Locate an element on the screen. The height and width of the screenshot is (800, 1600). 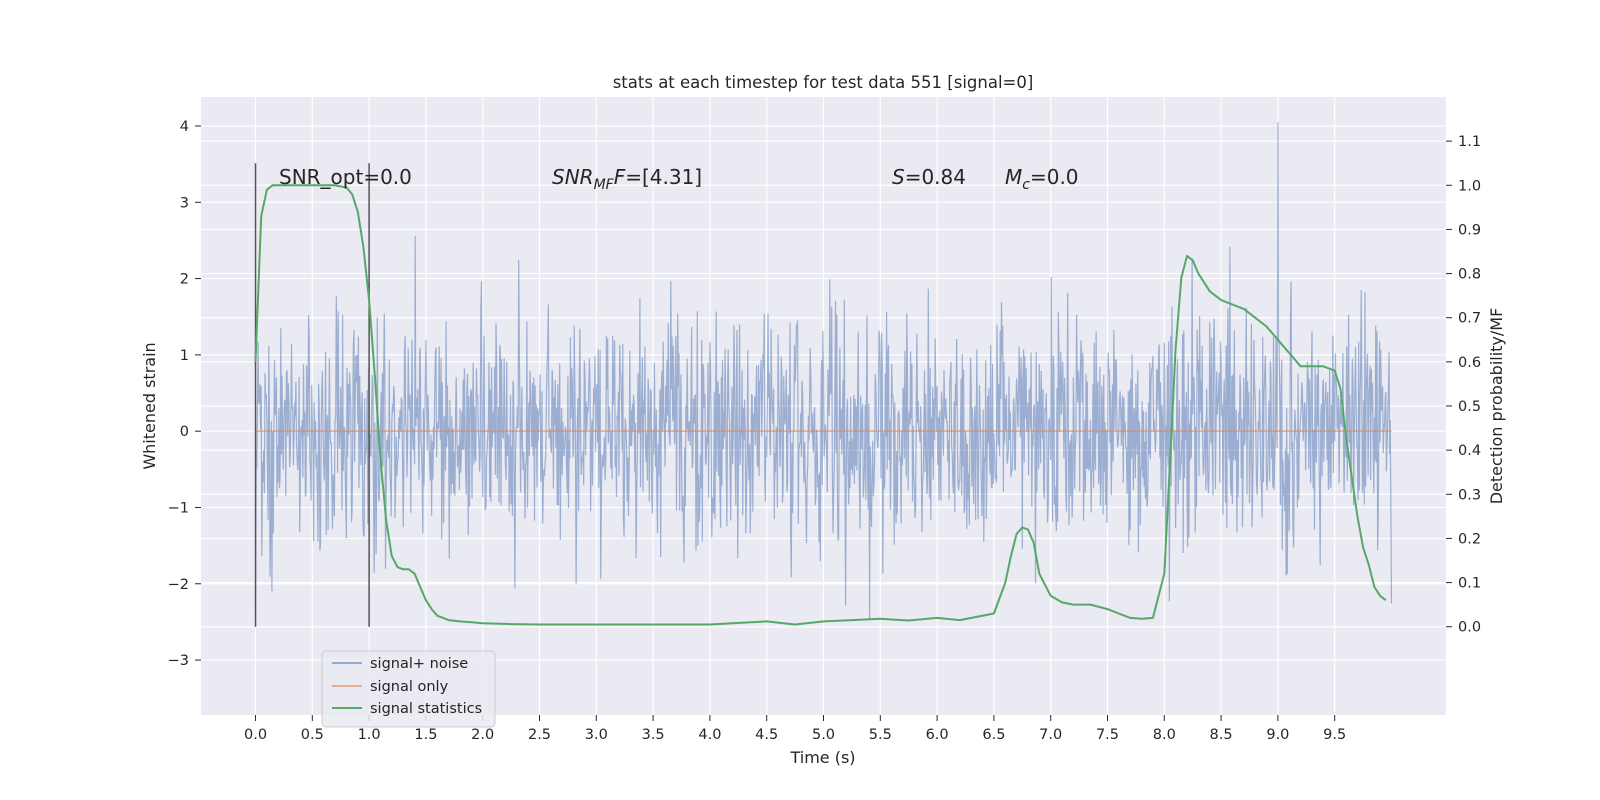
x-tick-label: 5.5 is located at coordinates (880, 735).